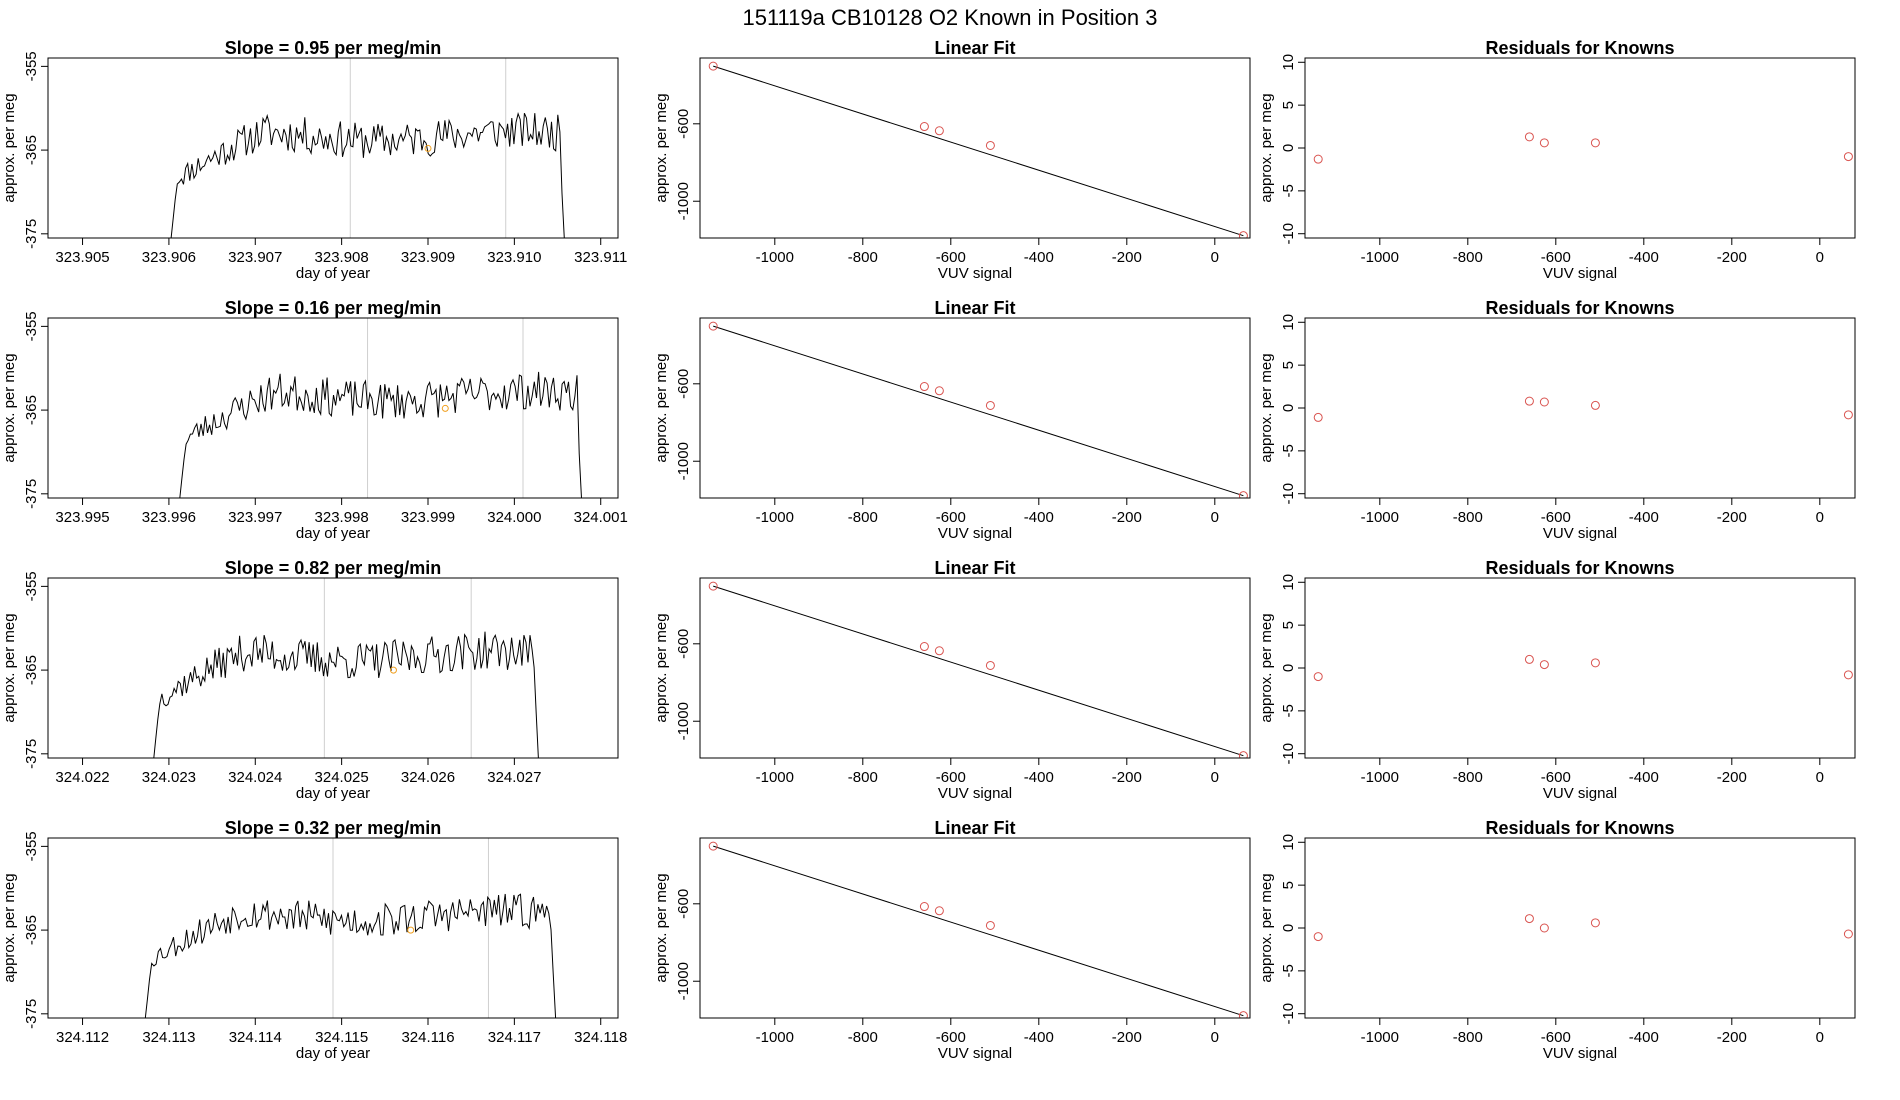  I want to click on y-tick-label: 10, so click(1288, 842).